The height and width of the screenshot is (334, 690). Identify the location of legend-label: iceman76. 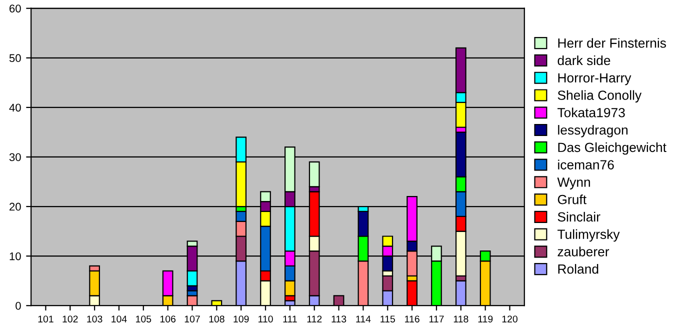
(586, 165).